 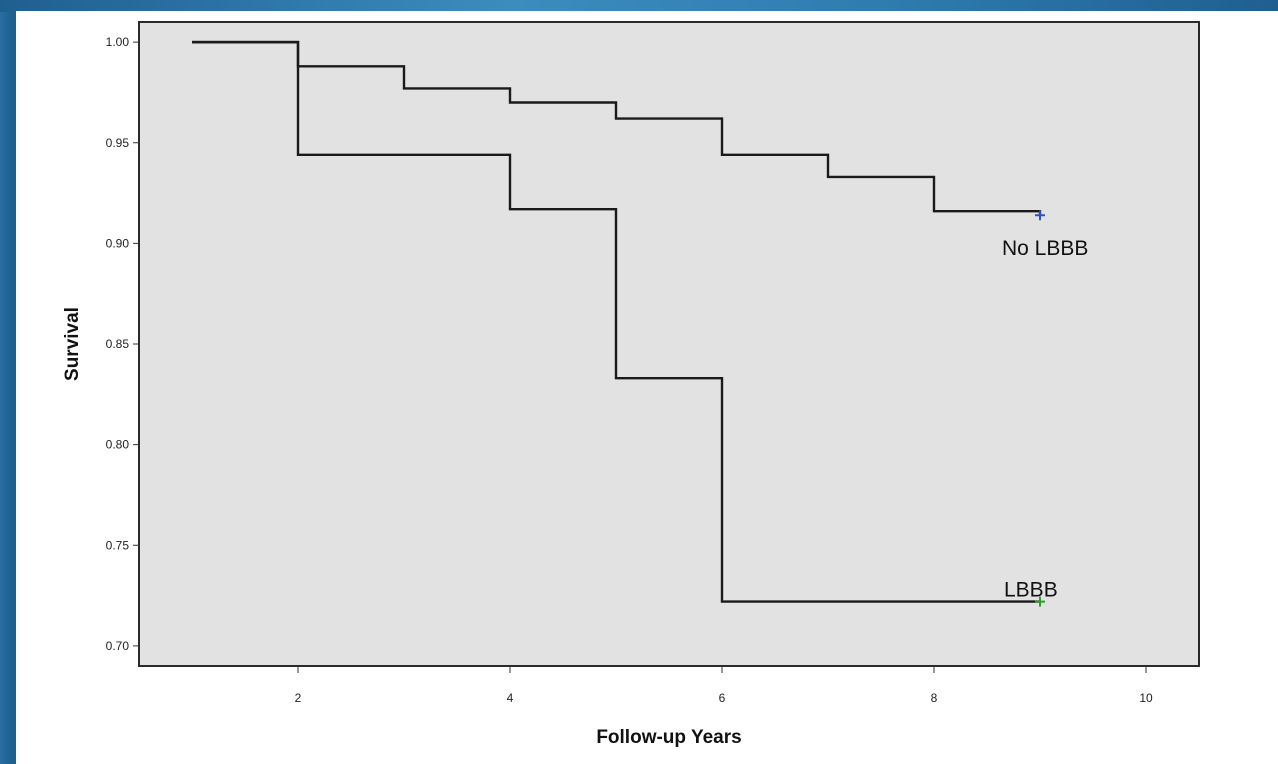 What do you see at coordinates (118, 143) in the screenshot?
I see `y-tick-label: 0.95` at bounding box center [118, 143].